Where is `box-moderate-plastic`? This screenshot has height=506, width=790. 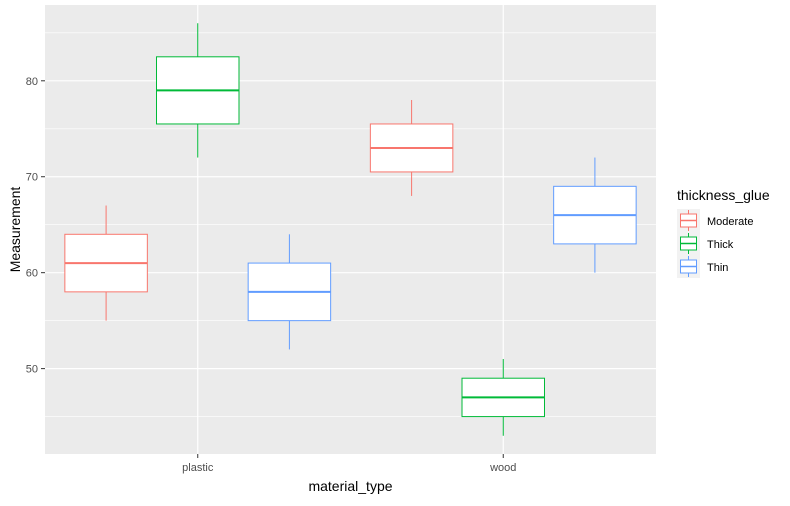
box-moderate-plastic is located at coordinates (106, 263).